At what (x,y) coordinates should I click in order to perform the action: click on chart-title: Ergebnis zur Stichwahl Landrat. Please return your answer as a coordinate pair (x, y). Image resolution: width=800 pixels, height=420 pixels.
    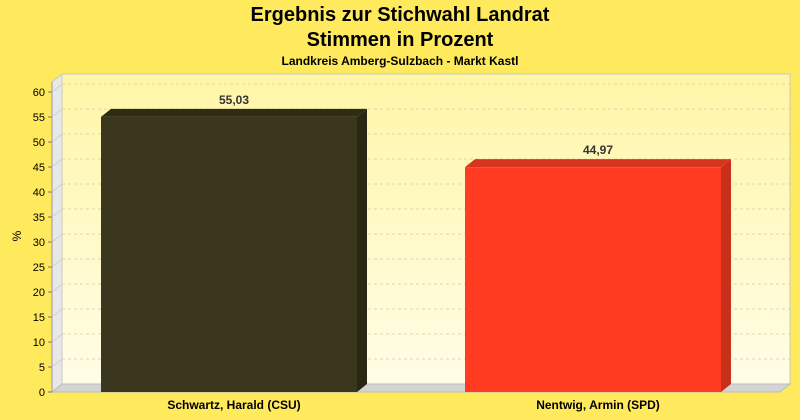
    Looking at the image, I should click on (400, 15).